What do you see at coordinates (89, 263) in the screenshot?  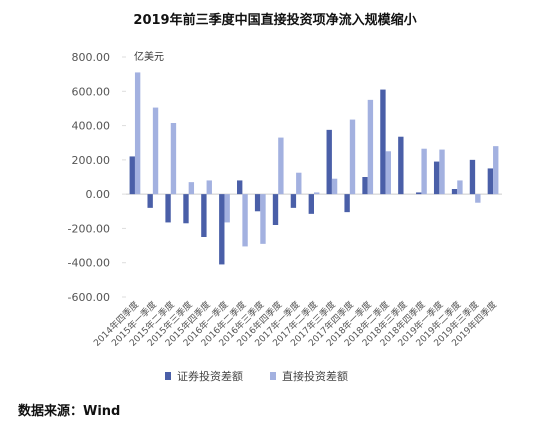 I see `y-tick-label: -400.00` at bounding box center [89, 263].